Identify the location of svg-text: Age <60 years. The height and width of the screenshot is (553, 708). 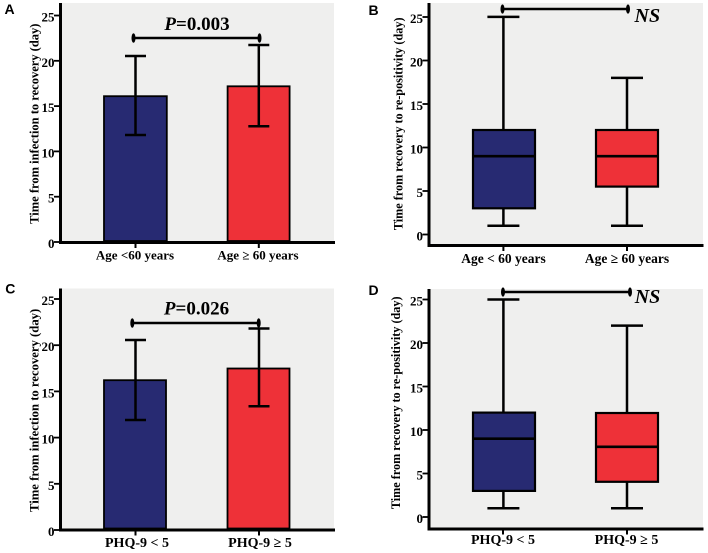
(135, 255).